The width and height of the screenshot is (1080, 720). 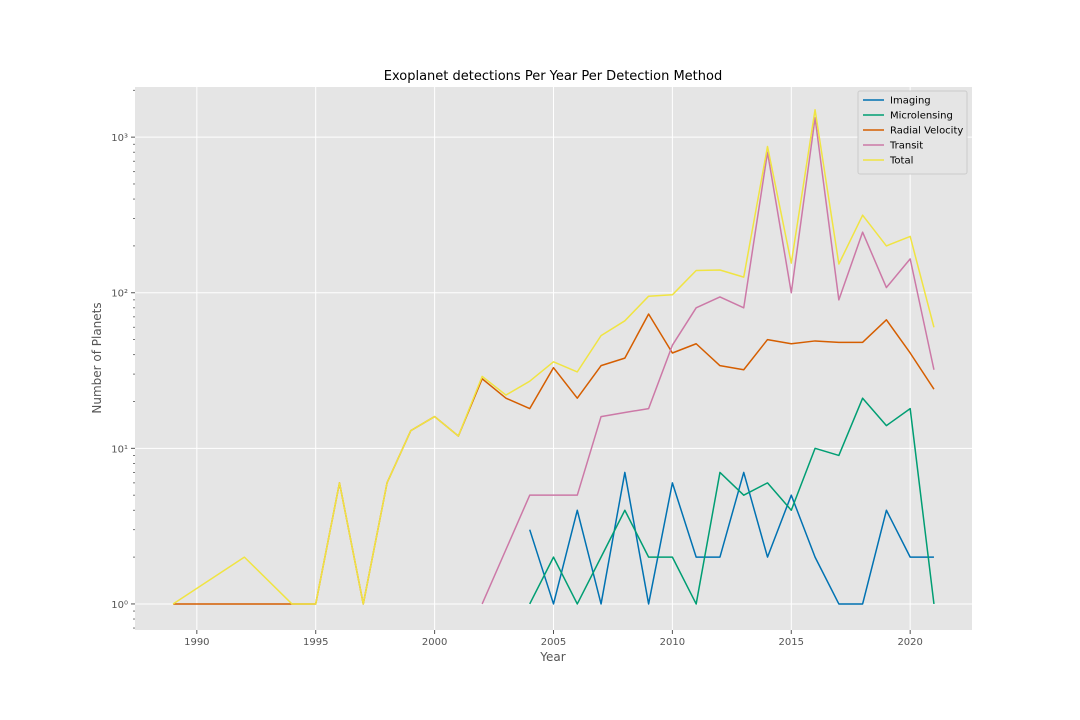 What do you see at coordinates (552, 657) in the screenshot?
I see `x-axis-label: Year` at bounding box center [552, 657].